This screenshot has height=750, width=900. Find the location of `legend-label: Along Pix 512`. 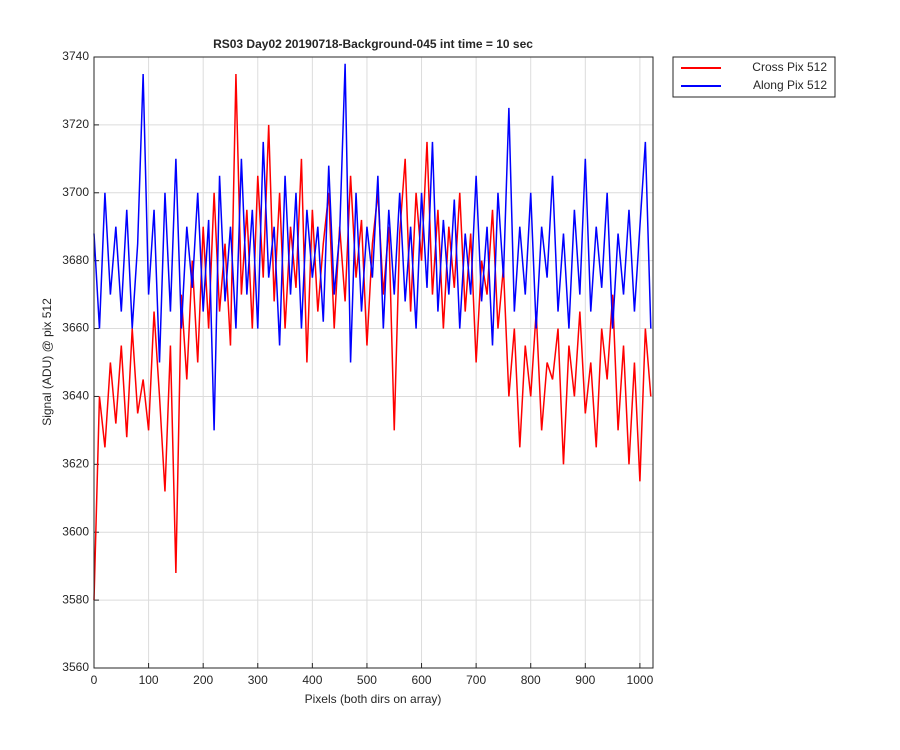

legend-label: Along Pix 512 is located at coordinates (790, 85).